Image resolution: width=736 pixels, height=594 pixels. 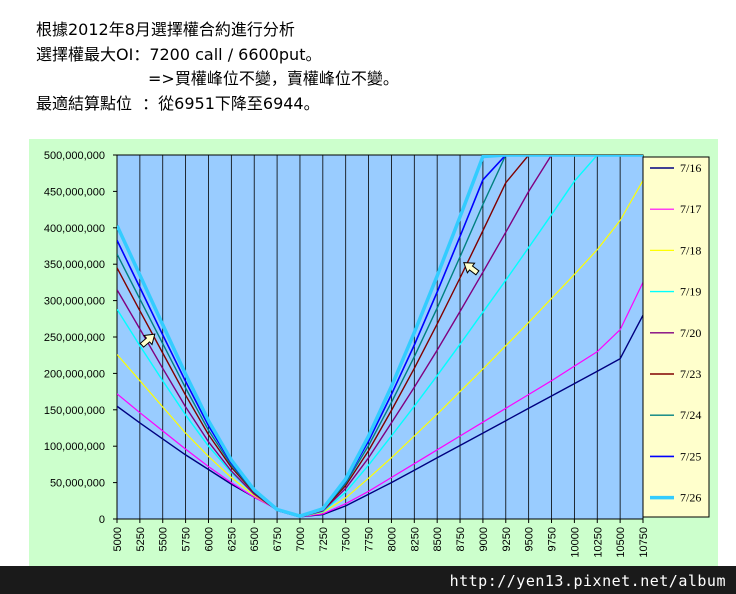 What do you see at coordinates (690, 498) in the screenshot?
I see `legend-label: 7/26` at bounding box center [690, 498].